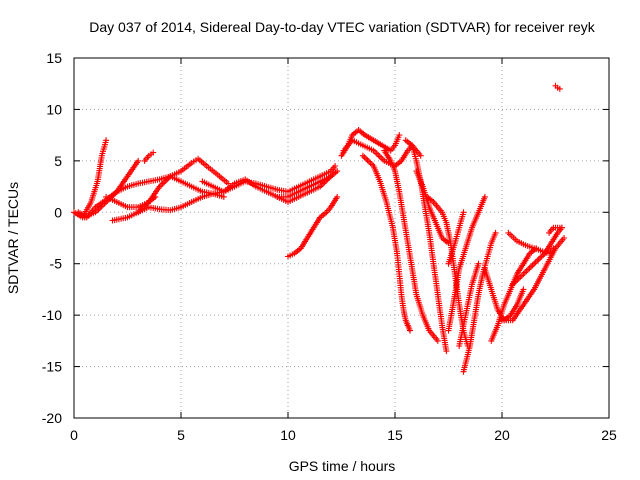 The image size is (640, 480). I want to click on x-tick-label: 0, so click(74, 435).